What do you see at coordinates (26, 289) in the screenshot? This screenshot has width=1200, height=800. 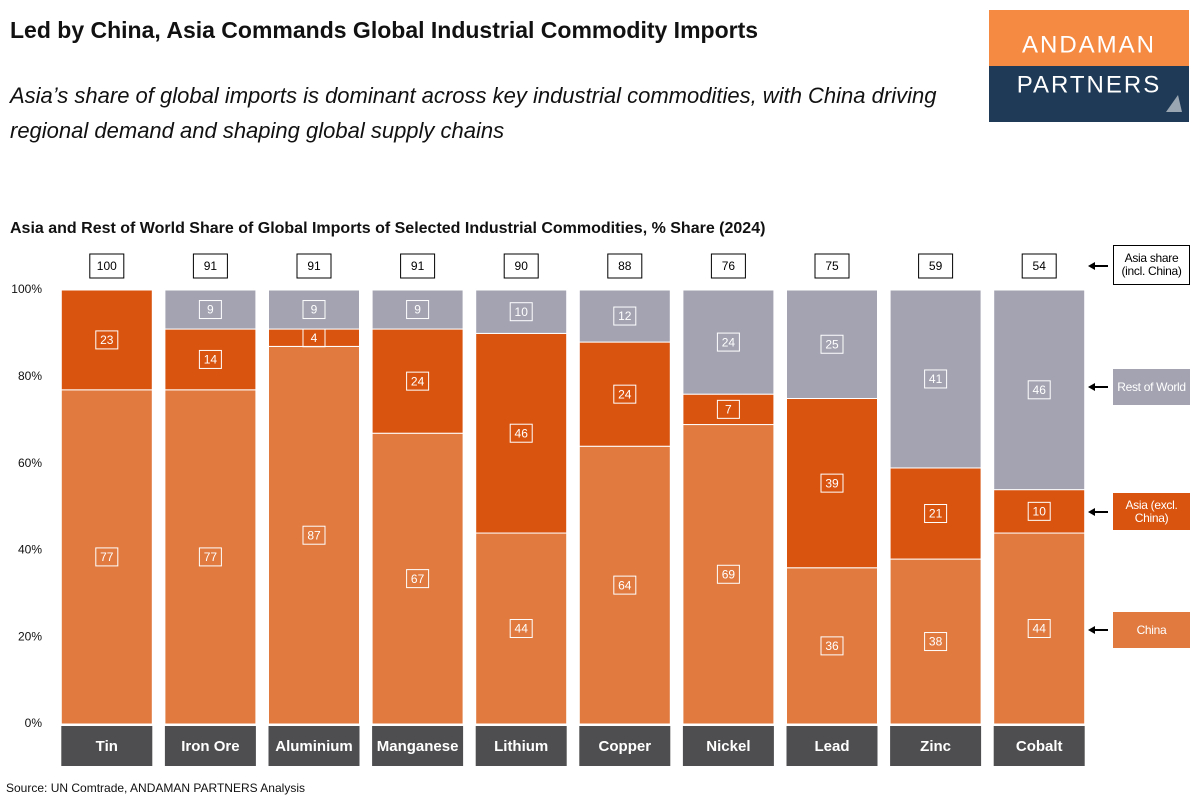 I see `y-tick-label: 100%` at bounding box center [26, 289].